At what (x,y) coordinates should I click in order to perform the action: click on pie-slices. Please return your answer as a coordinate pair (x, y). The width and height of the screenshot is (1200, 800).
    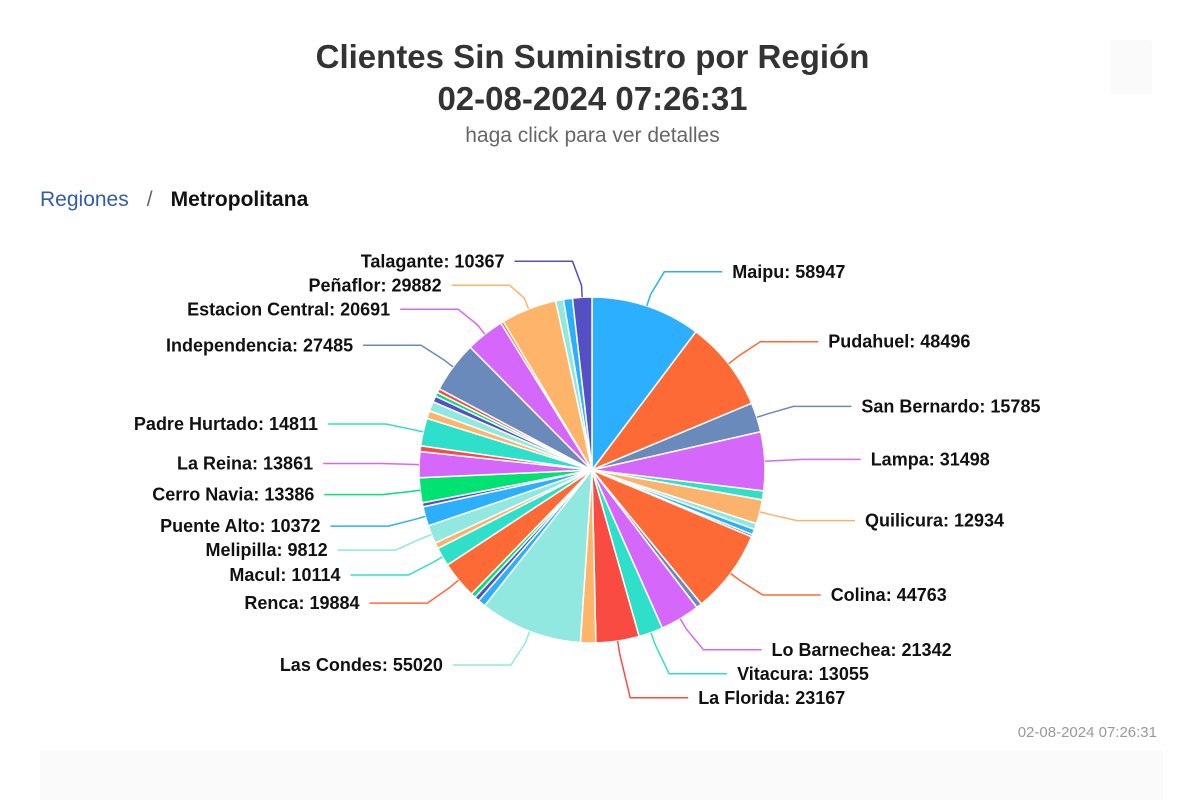
    Looking at the image, I should click on (592, 470).